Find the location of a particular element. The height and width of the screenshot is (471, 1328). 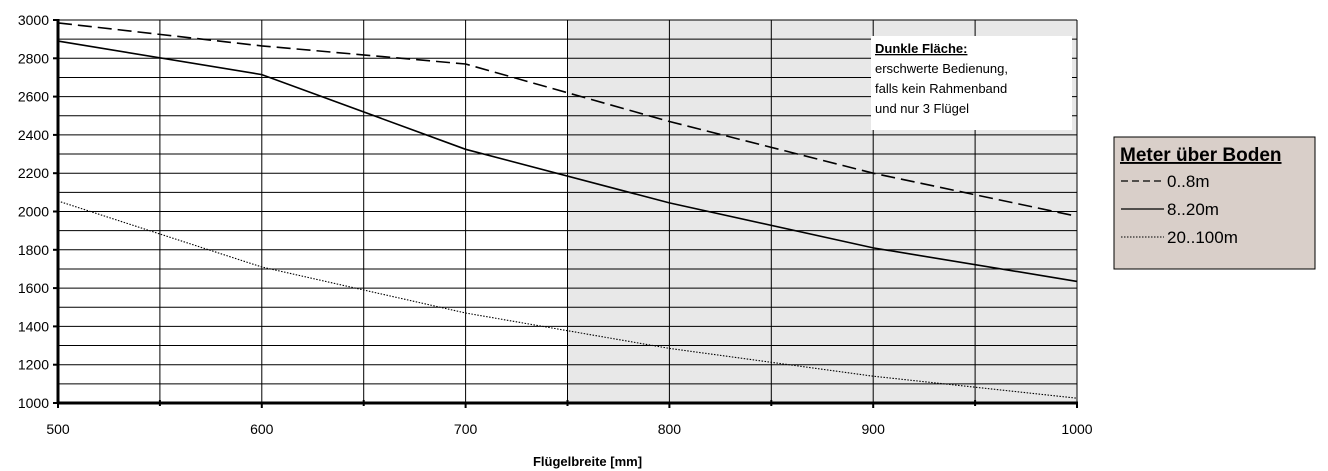

y-tick-label: 1000 is located at coordinates (33, 403).